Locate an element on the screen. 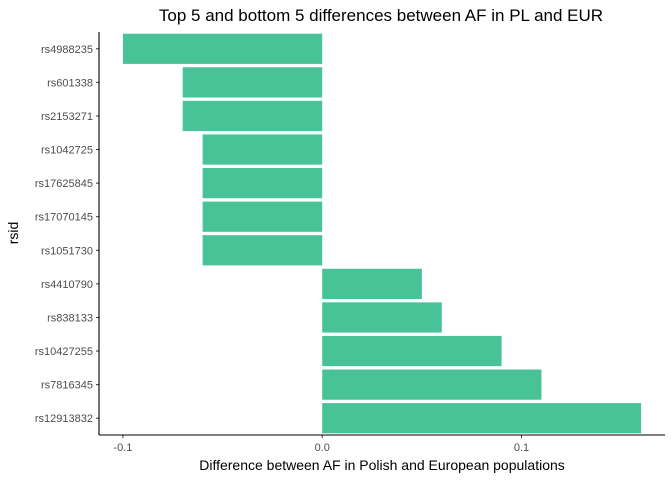 Image resolution: width=672 pixels, height=480 pixels. y-tick-label: rs2153271 is located at coordinates (67, 117).